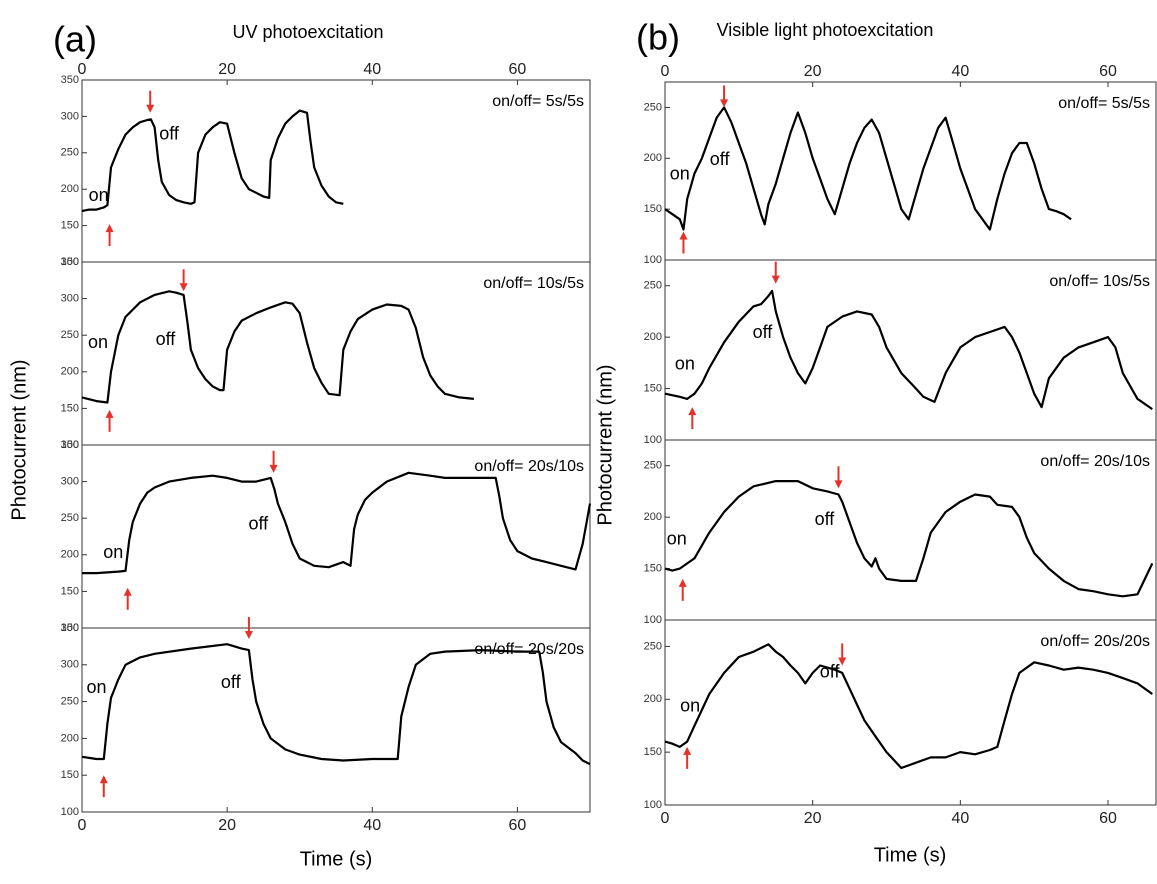 The width and height of the screenshot is (1157, 884). What do you see at coordinates (307, 32) in the screenshot?
I see `panel-title: UV photoexcitation` at bounding box center [307, 32].